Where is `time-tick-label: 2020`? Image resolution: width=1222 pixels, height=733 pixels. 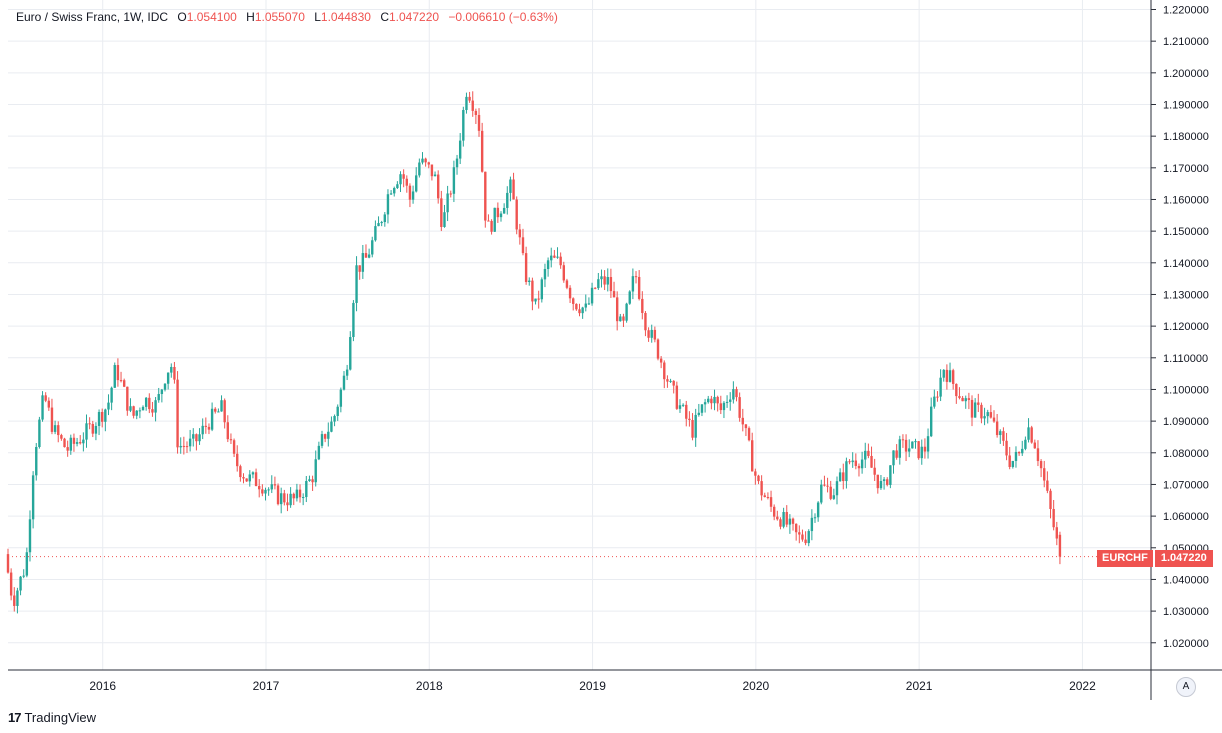
time-tick-label: 2020 is located at coordinates (755, 686).